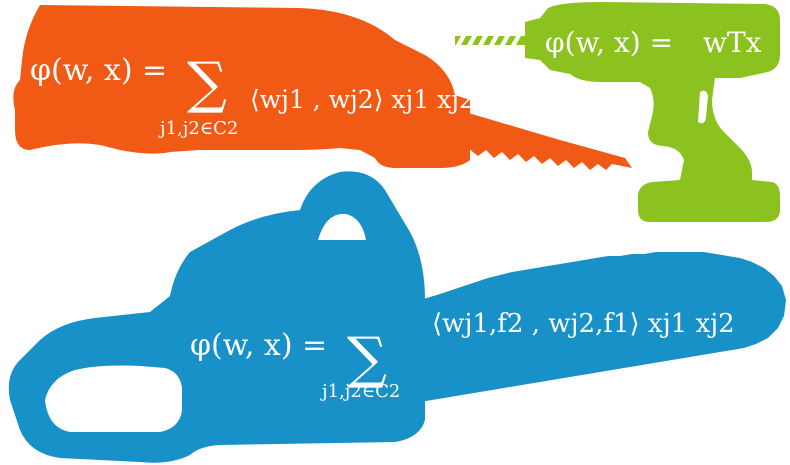 The image size is (790, 465). Describe the element at coordinates (703, 107) in the screenshot. I see `drill-handle-hole` at that location.